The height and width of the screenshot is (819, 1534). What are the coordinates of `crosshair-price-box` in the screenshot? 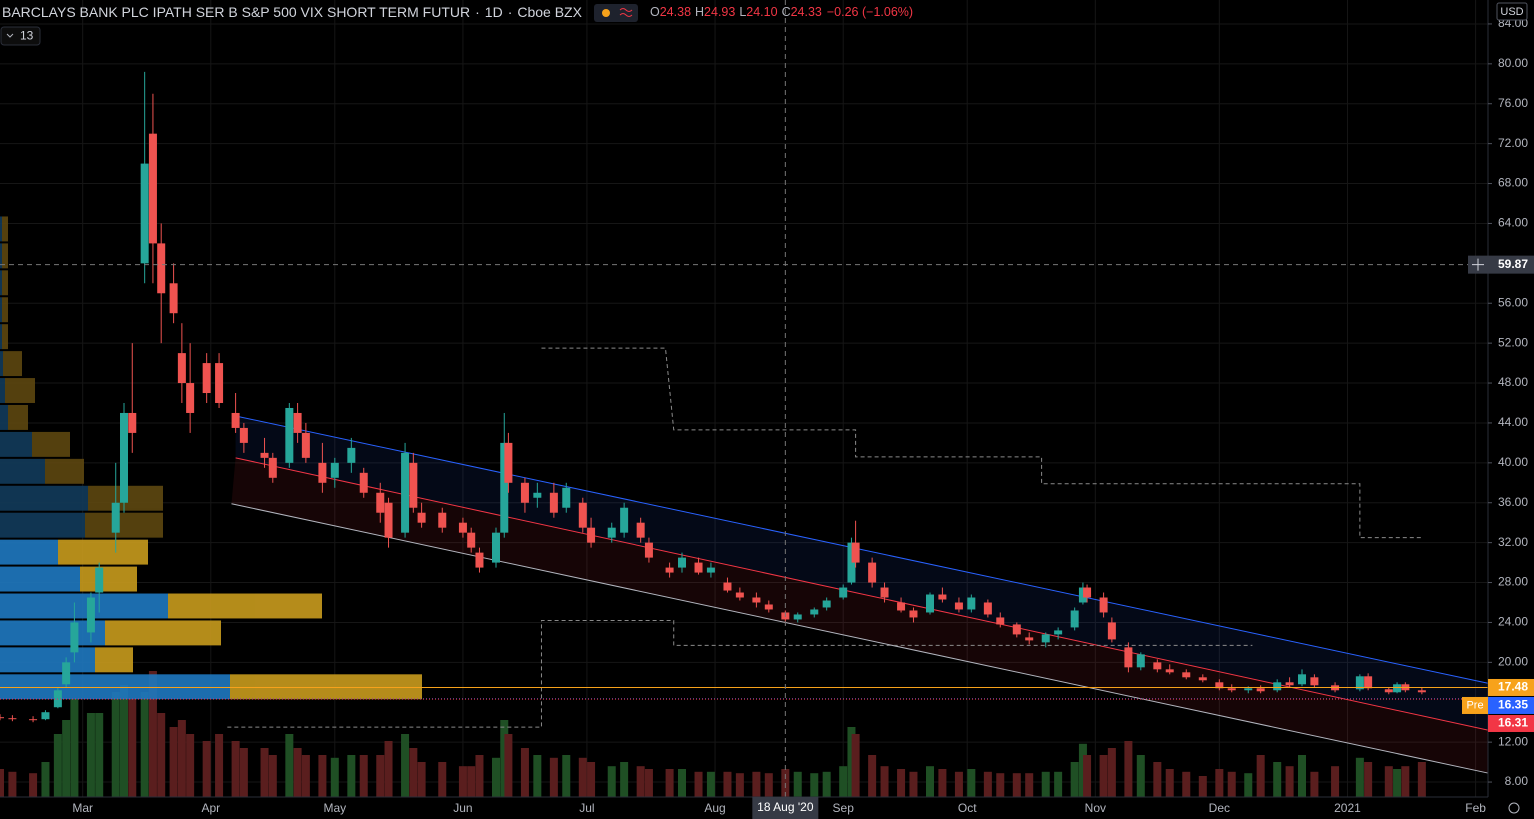 It's located at (1511, 264).